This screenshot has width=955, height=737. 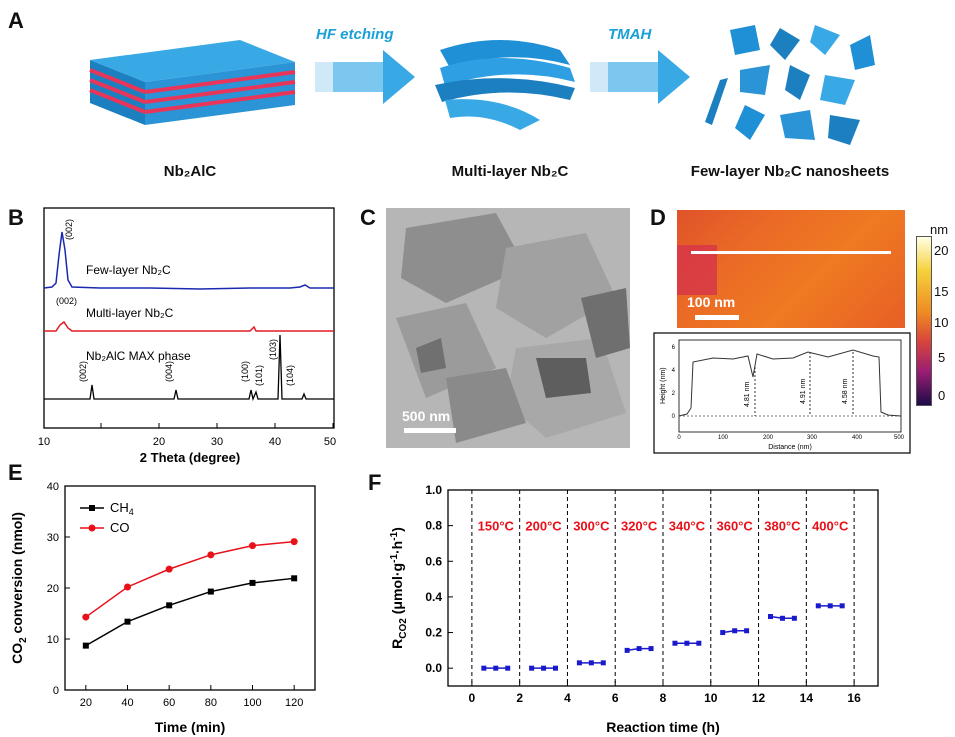 I want to click on legend-label-ch4: CH4, so click(x=122, y=508).